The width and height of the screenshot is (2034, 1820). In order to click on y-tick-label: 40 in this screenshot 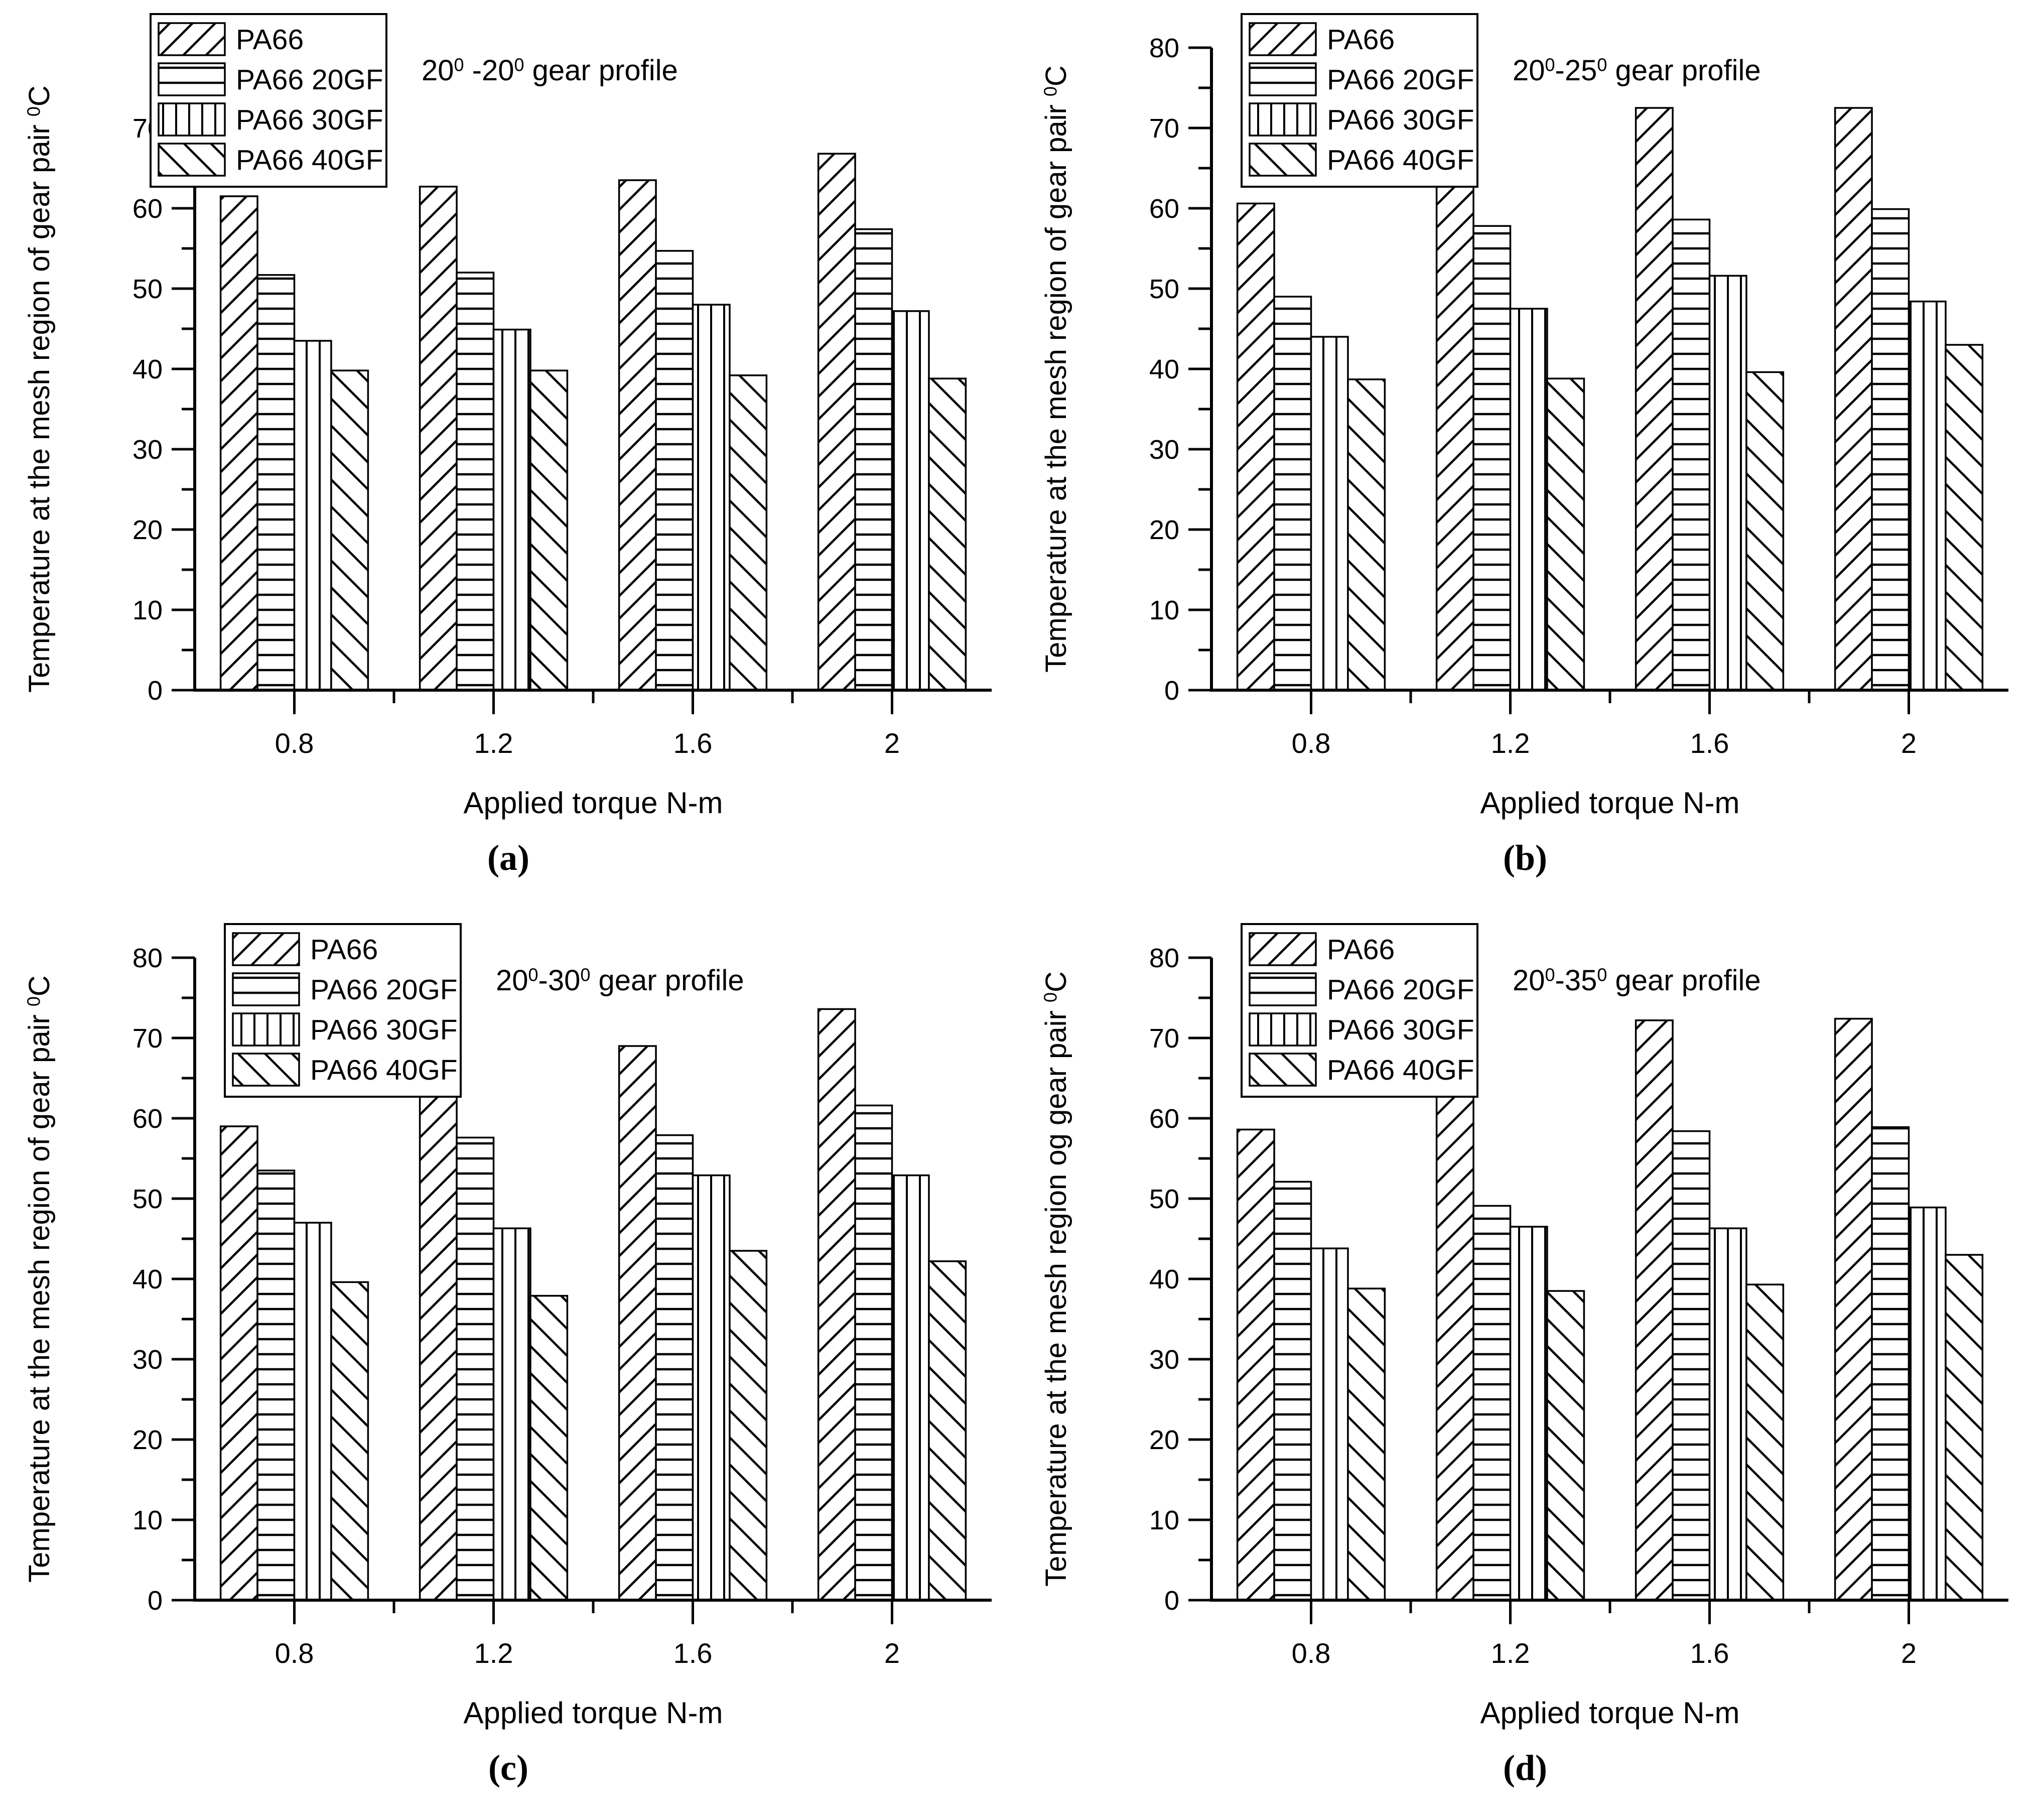, I will do `click(148, 1279)`.